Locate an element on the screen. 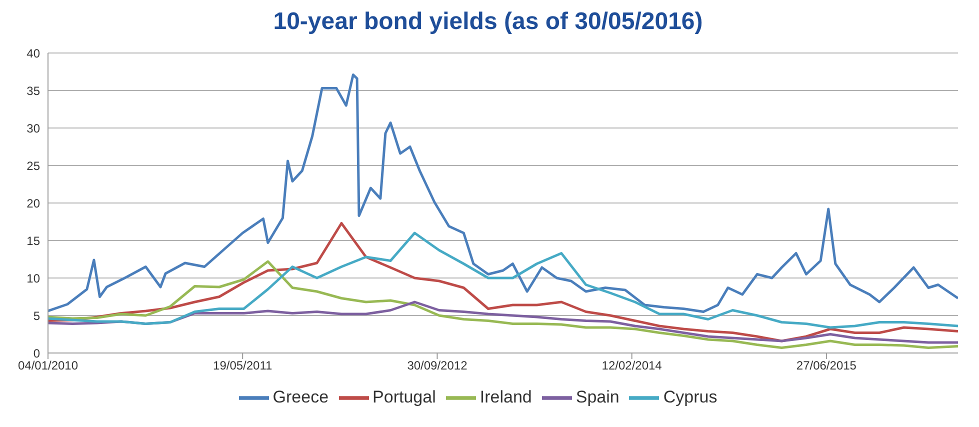  chart-title: 10-year bond yields (as of 30/05/2016) is located at coordinates (488, 22).